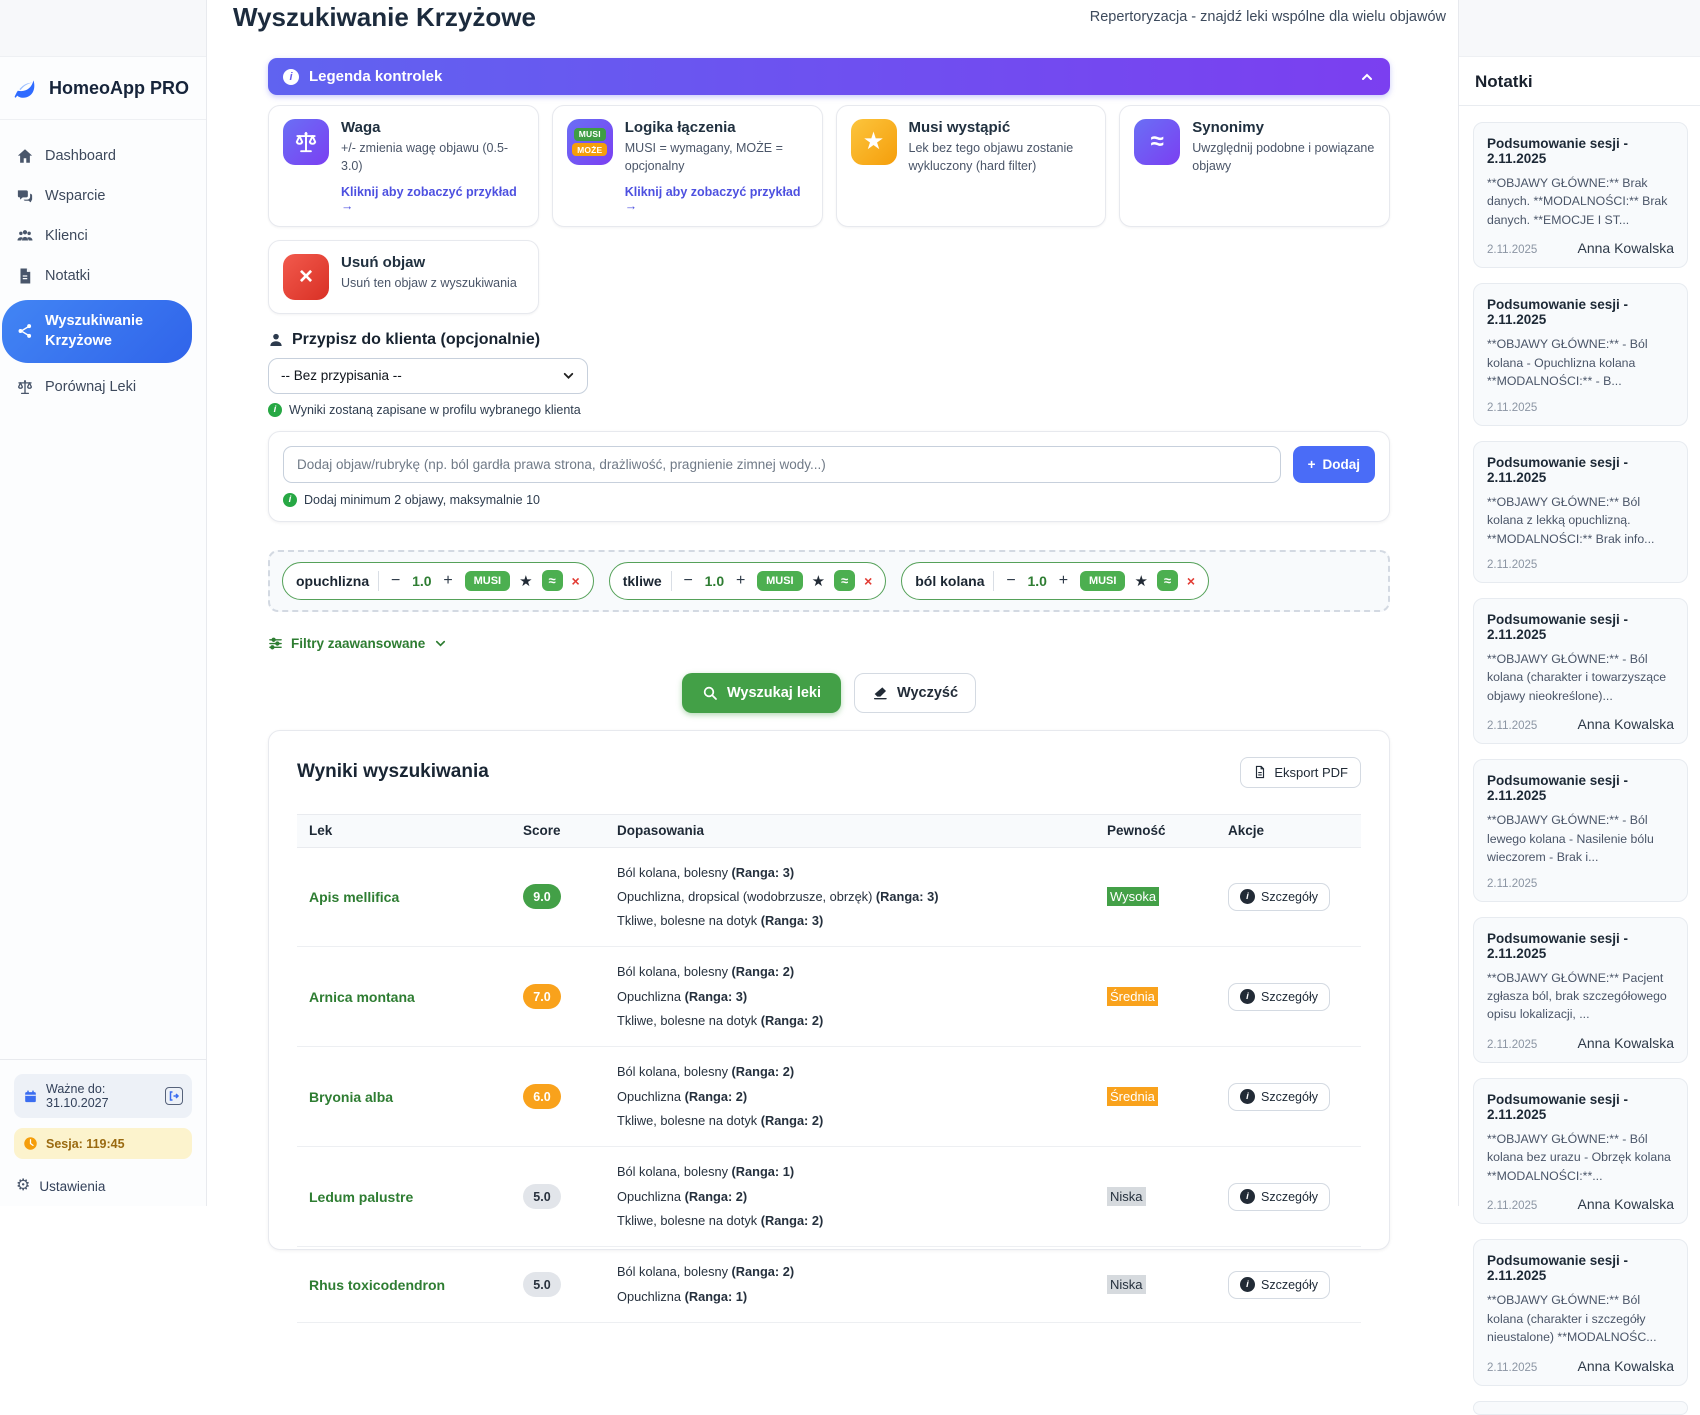 This screenshot has height=1415, width=1700. Describe the element at coordinates (682, 1196) in the screenshot. I see `match-line: Opuchlizna (Ranga: 2)` at that location.